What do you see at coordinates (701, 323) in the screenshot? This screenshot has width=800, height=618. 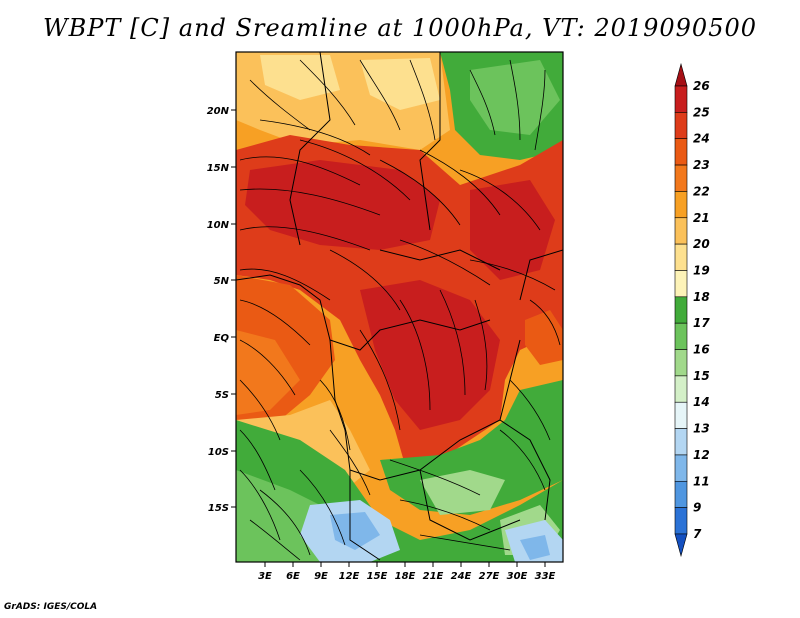 I see `colorbar-level-label: 17` at bounding box center [701, 323].